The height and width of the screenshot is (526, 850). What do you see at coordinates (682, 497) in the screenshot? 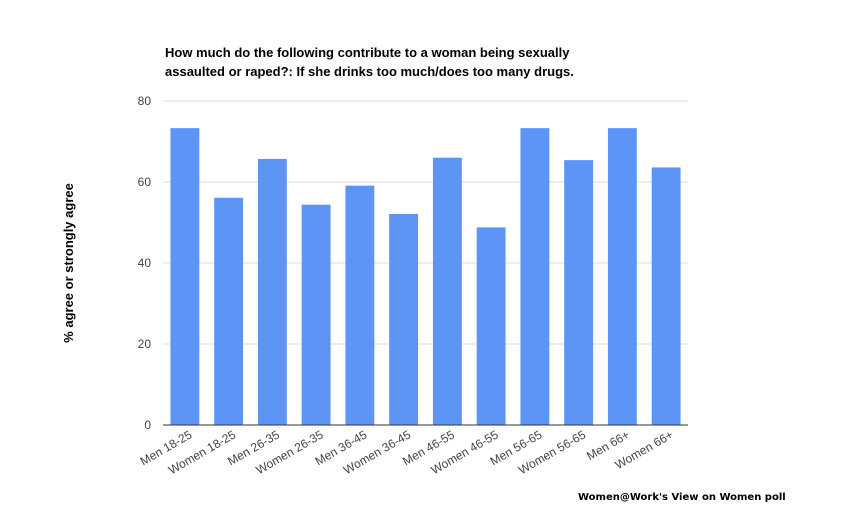
I see `source-note: Women@Work's View on Women poll` at bounding box center [682, 497].